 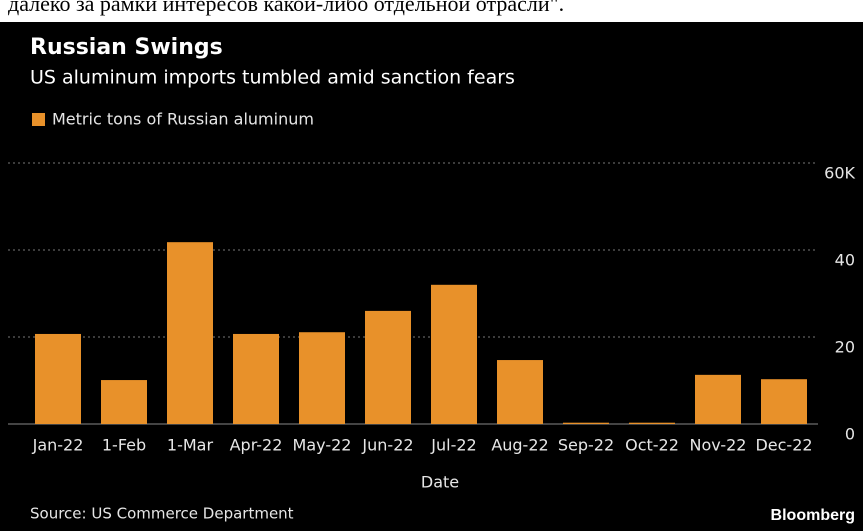 What do you see at coordinates (652, 445) in the screenshot?
I see `x-tick-label: Oct-22` at bounding box center [652, 445].